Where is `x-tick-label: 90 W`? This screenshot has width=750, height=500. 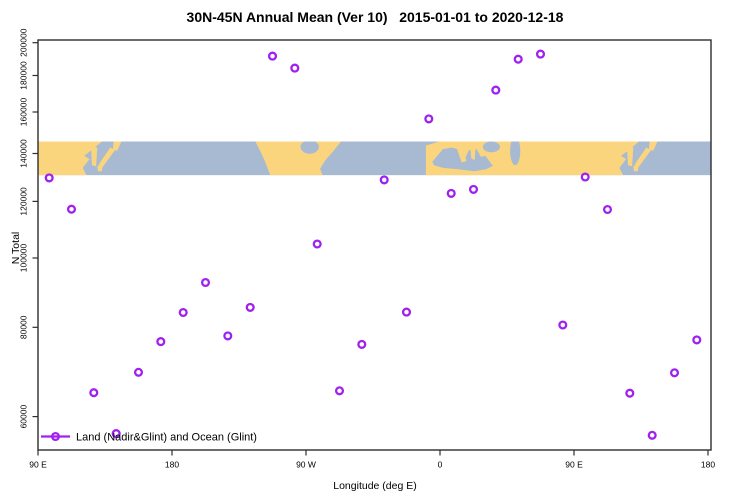 x-tick-label: 90 W is located at coordinates (306, 465).